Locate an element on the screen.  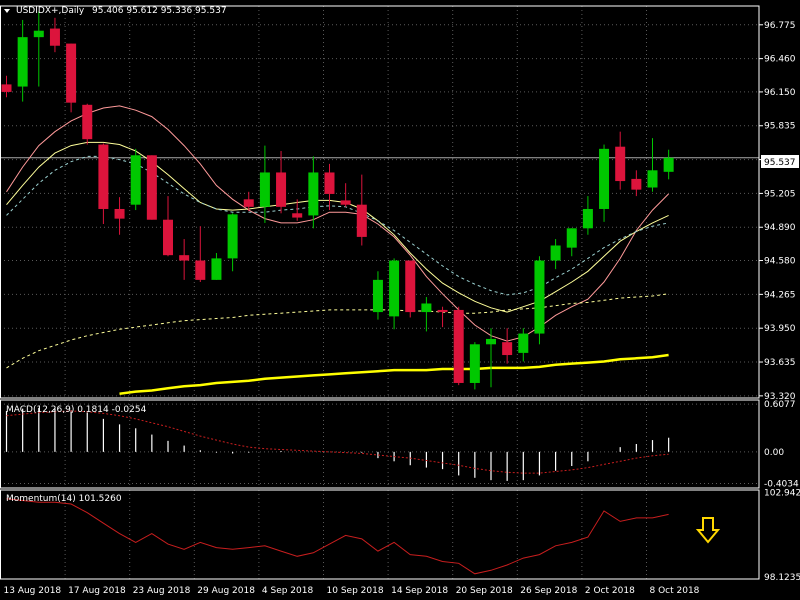
x-tick-label: 14 Sep 2018 is located at coordinates (419, 591).